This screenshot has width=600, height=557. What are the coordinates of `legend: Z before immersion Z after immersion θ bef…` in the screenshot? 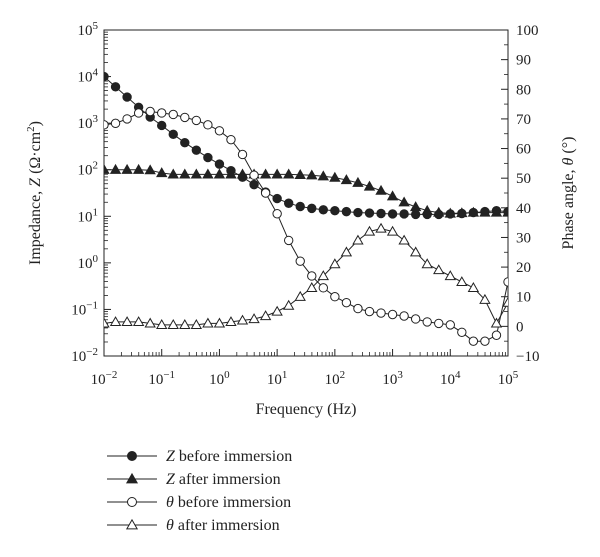 It's located at (199, 491).